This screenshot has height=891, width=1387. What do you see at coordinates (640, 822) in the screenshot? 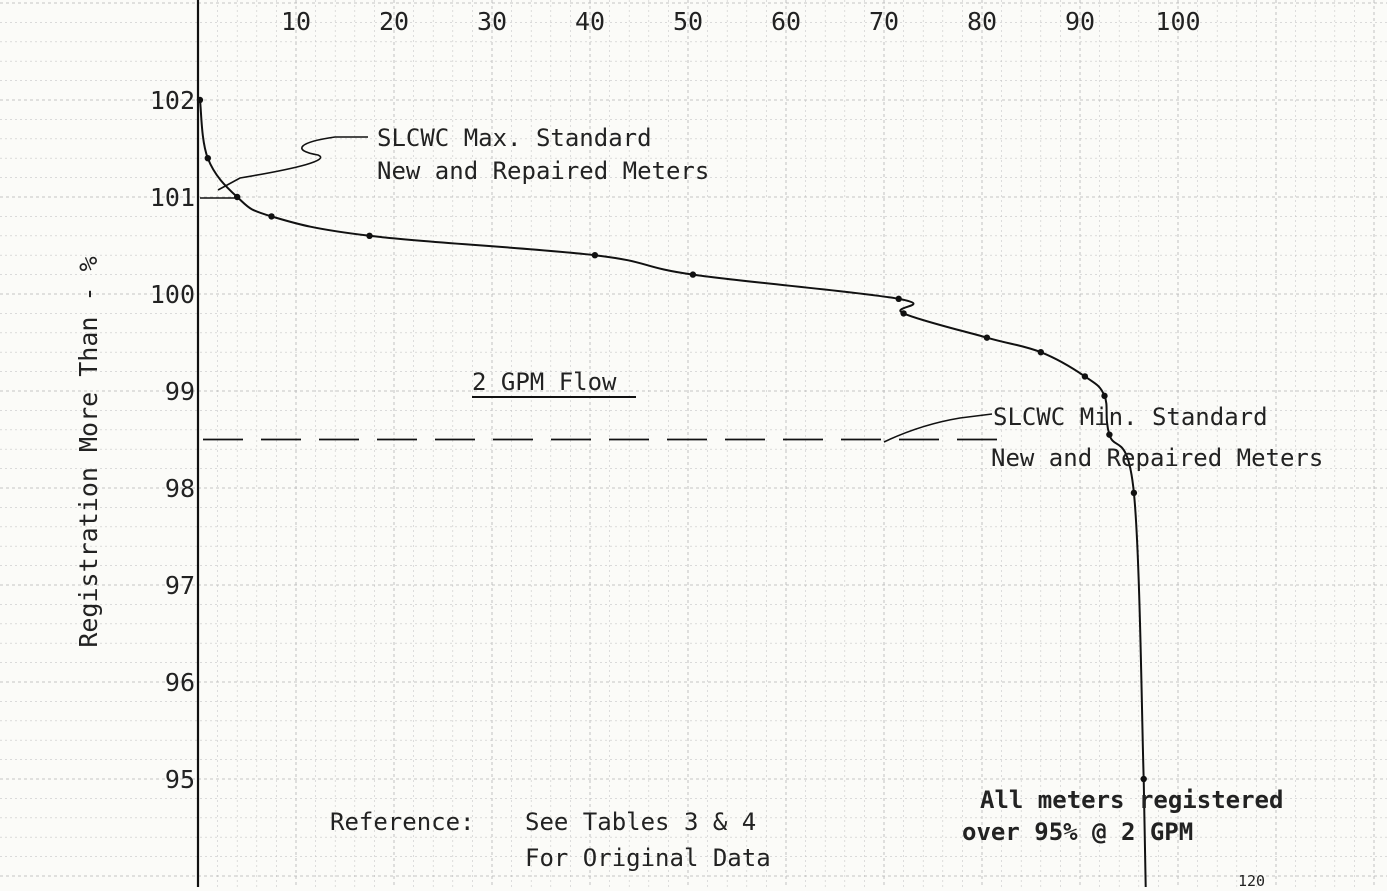
I see `reference-line-1: See Tables 3 & 4` at bounding box center [640, 822].